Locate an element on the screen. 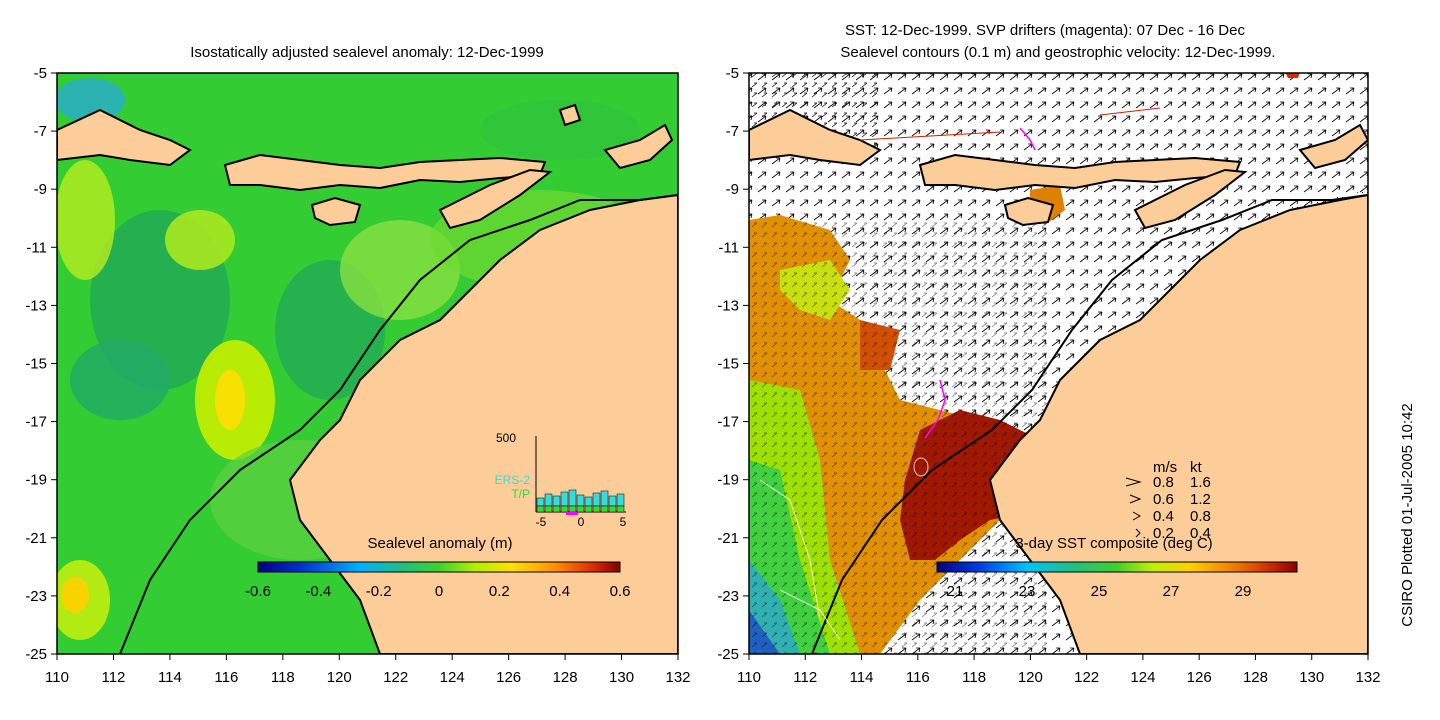 The width and height of the screenshot is (1440, 720). left-lon-axis: 110 112 114 116 118 120 122 124 126 128 130 132 is located at coordinates (368, 670).